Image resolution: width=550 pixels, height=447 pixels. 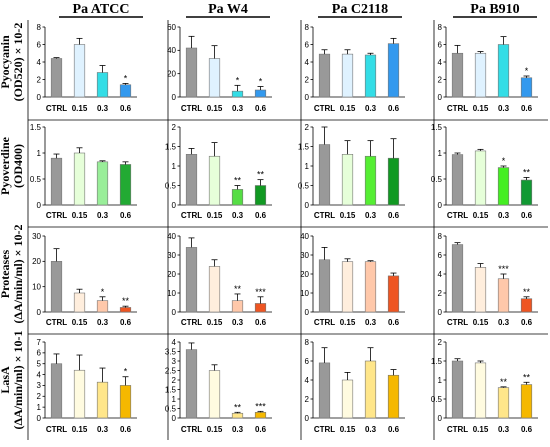 I want to click on chart-panel: 0 10 20 30 CTRL 0.15 * 0.3 ** 0.6, so click(x=84, y=279).